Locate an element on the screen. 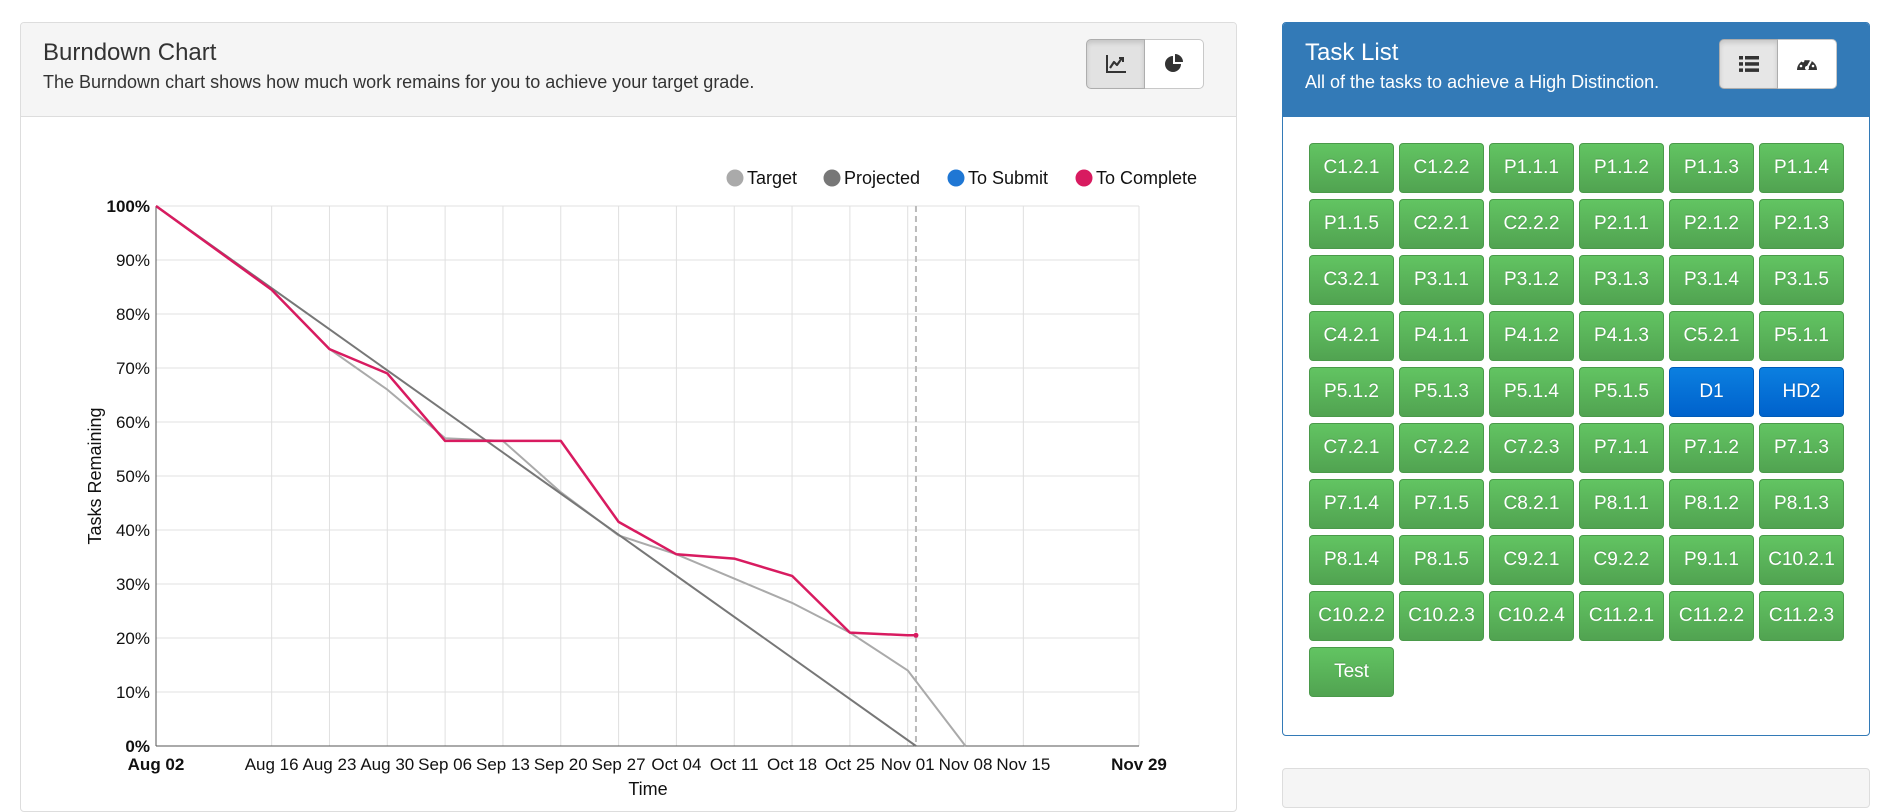 The height and width of the screenshot is (812, 1883). task-button: C1.2.2 is located at coordinates (1441, 168).